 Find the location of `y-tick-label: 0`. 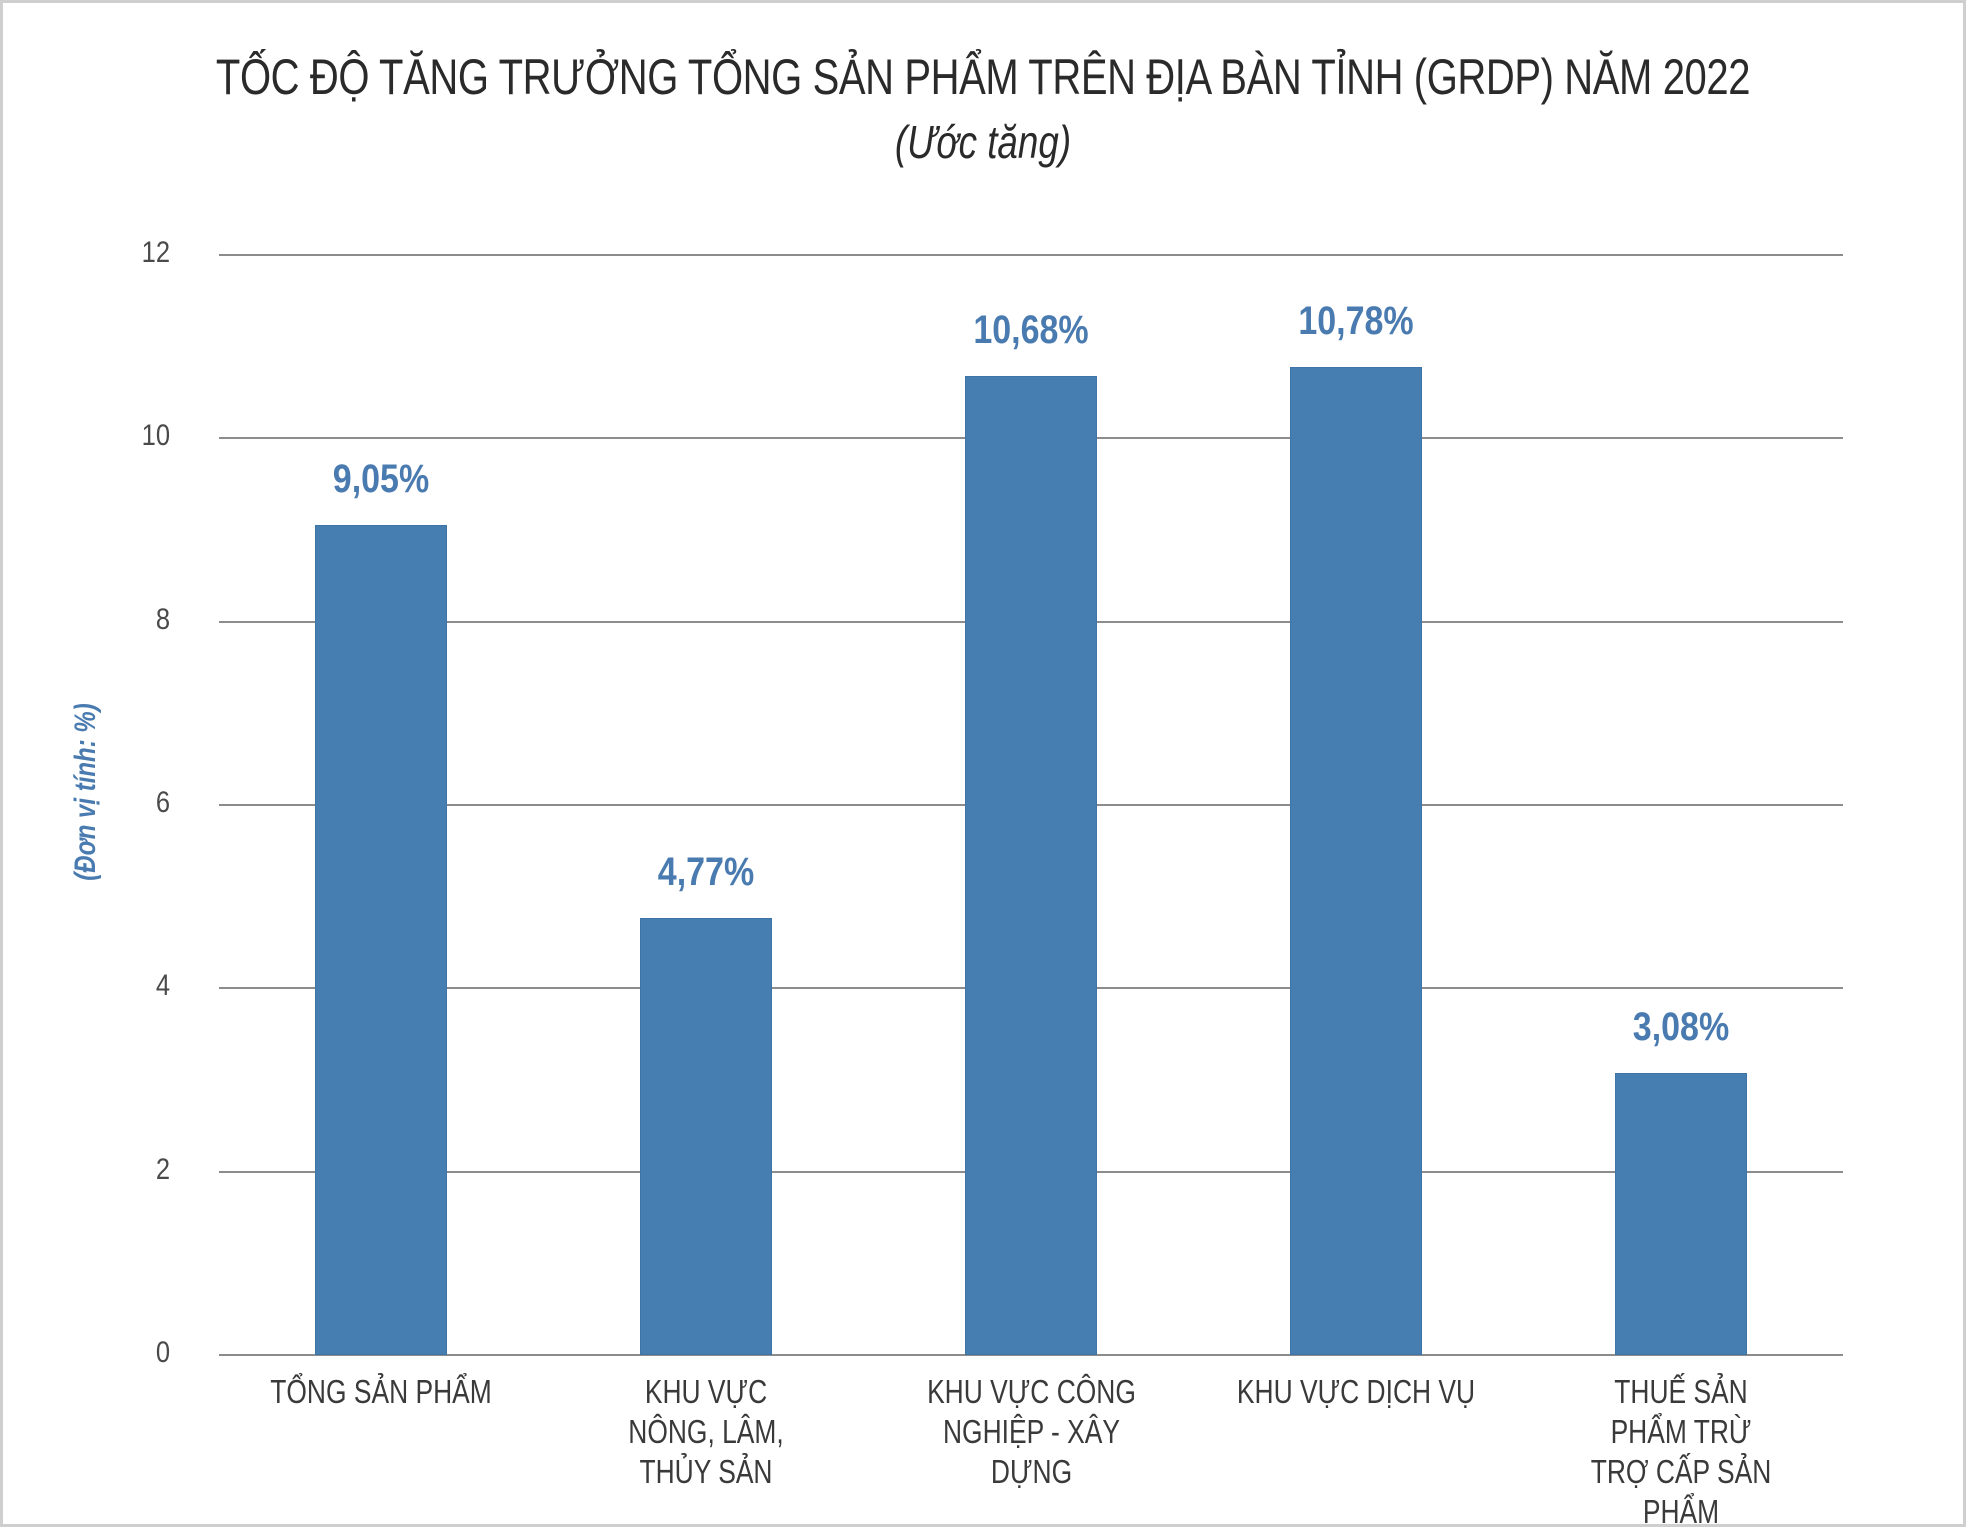

y-tick-label: 0 is located at coordinates (162, 1352).